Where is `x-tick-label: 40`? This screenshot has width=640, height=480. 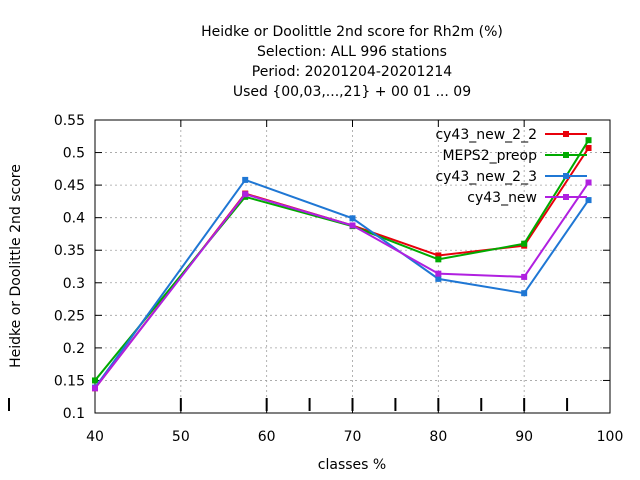
x-tick-label: 40 is located at coordinates (95, 437).